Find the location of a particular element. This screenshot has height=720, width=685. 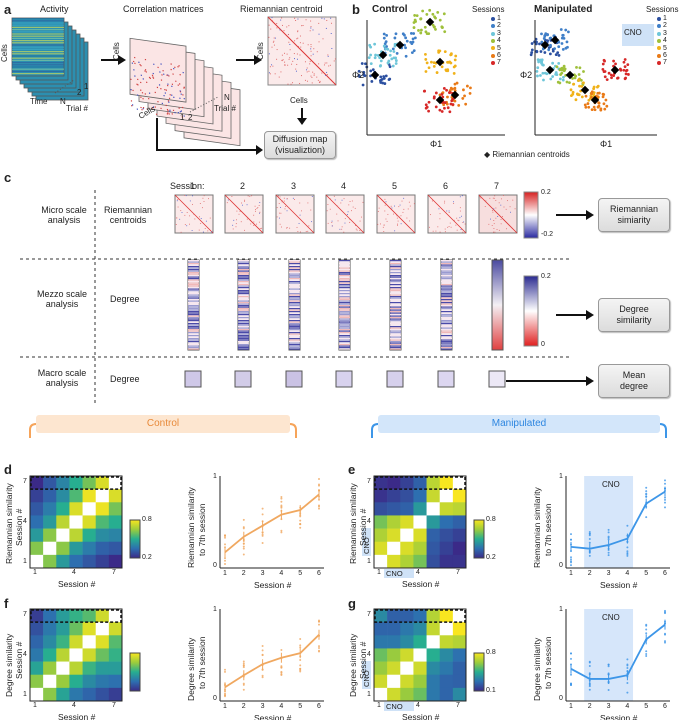

line-xtick: 4 is located at coordinates (627, 573).